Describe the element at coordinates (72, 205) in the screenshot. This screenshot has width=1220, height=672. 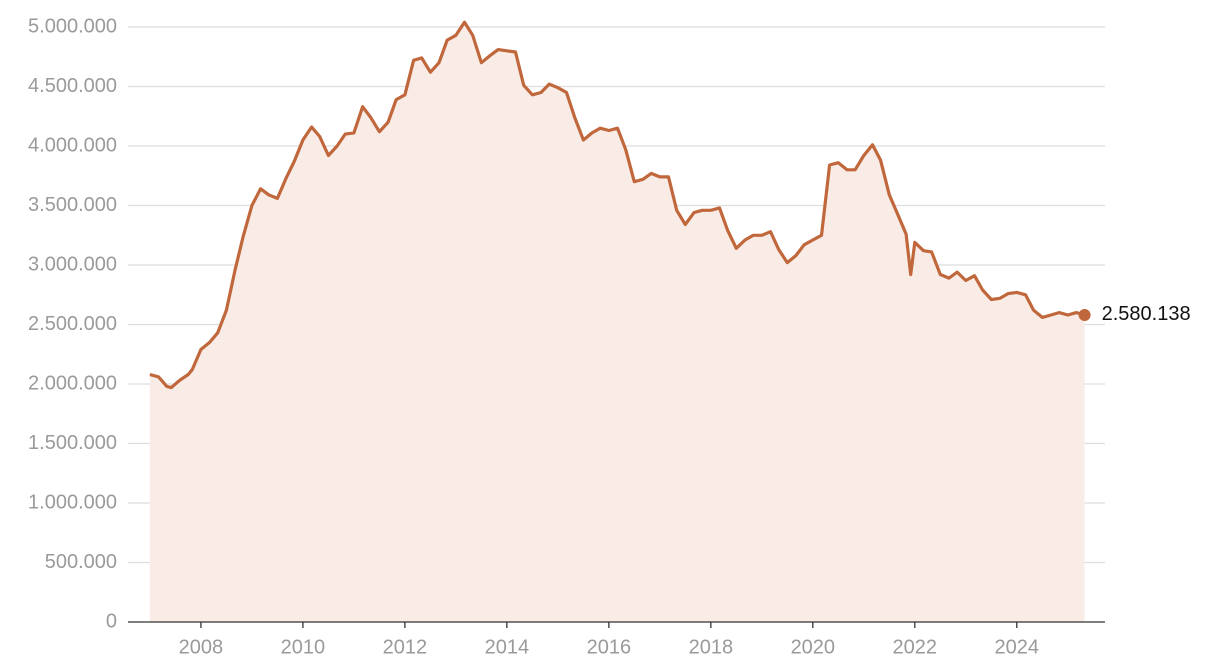
I see `y-tick-label: 3.500.000` at that location.